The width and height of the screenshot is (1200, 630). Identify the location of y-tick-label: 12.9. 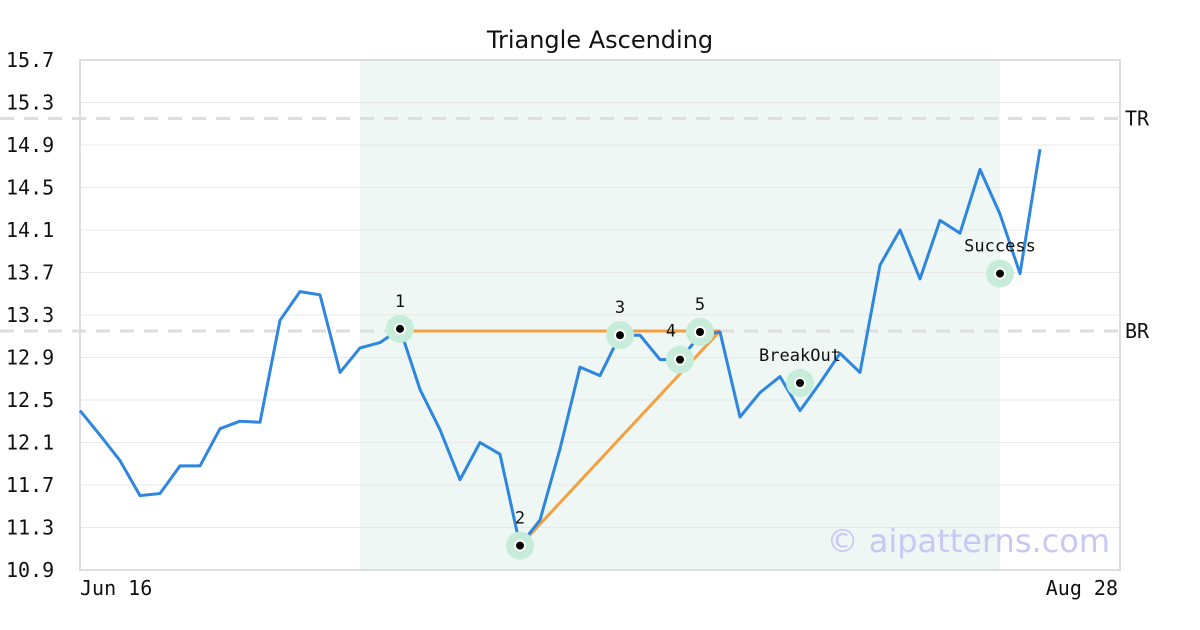
(30, 358).